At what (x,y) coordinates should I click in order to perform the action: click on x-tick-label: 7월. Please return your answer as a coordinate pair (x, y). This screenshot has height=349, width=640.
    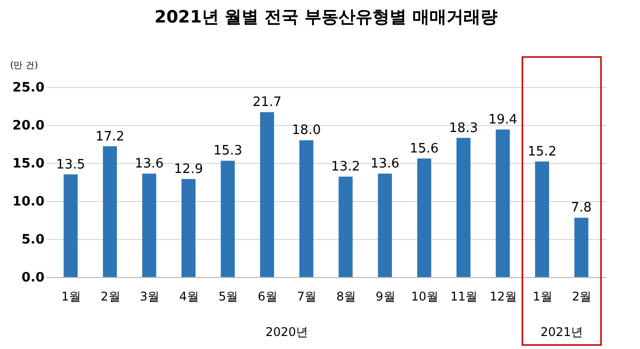
    Looking at the image, I should click on (307, 297).